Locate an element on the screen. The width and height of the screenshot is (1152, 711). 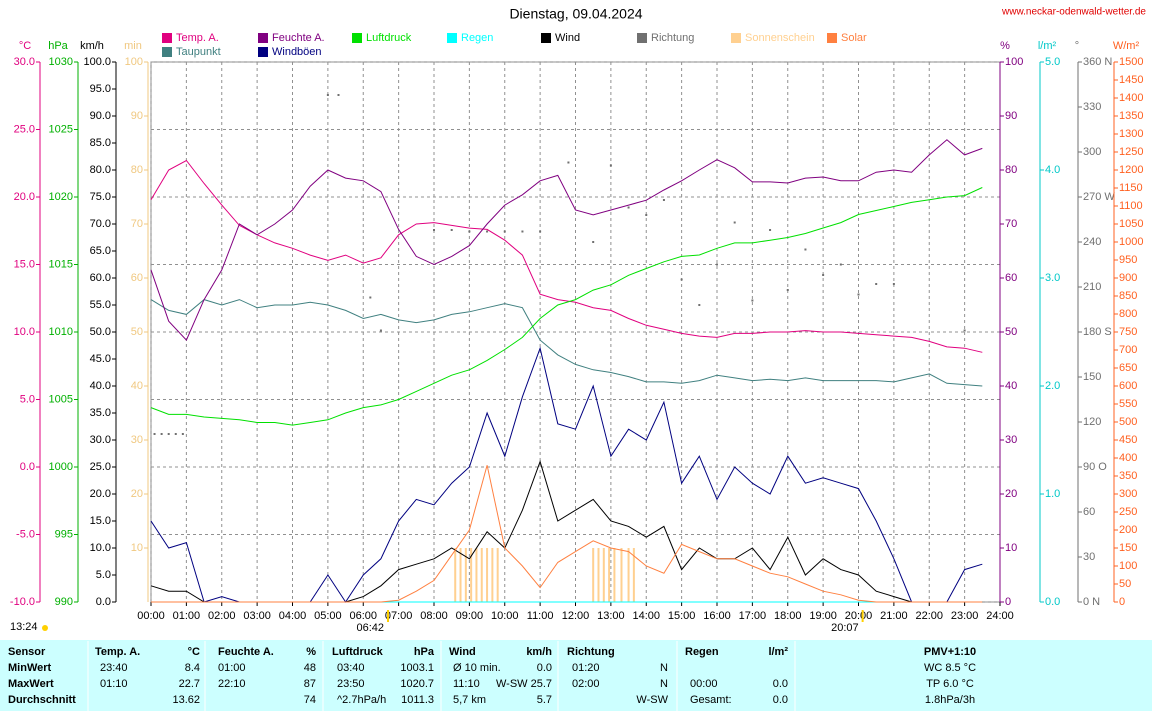
y-tick-label: 1.0 is located at coordinates (1052, 494).